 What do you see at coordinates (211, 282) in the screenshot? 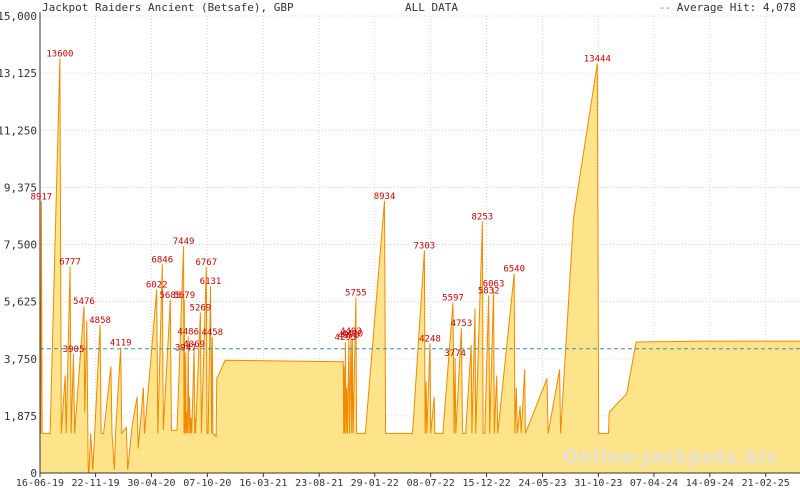
I see `data-label: 6131` at bounding box center [211, 282].